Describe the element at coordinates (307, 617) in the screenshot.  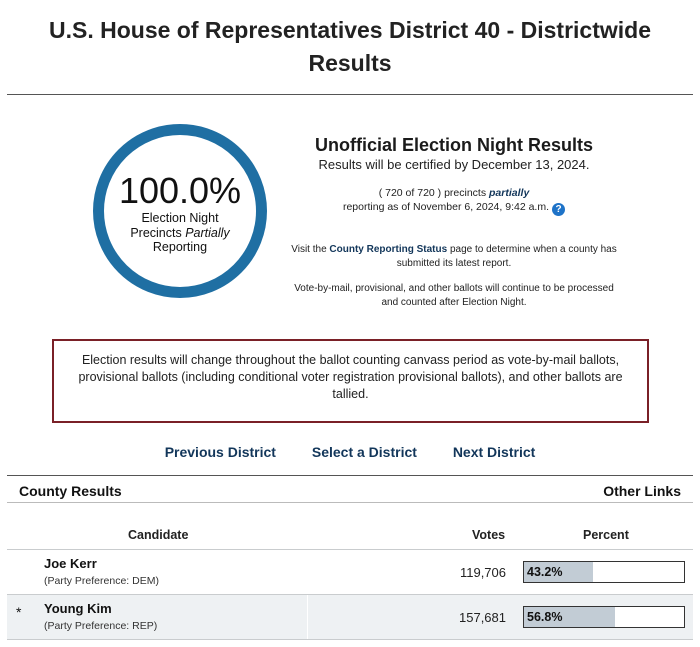
I see `column-separator` at that location.